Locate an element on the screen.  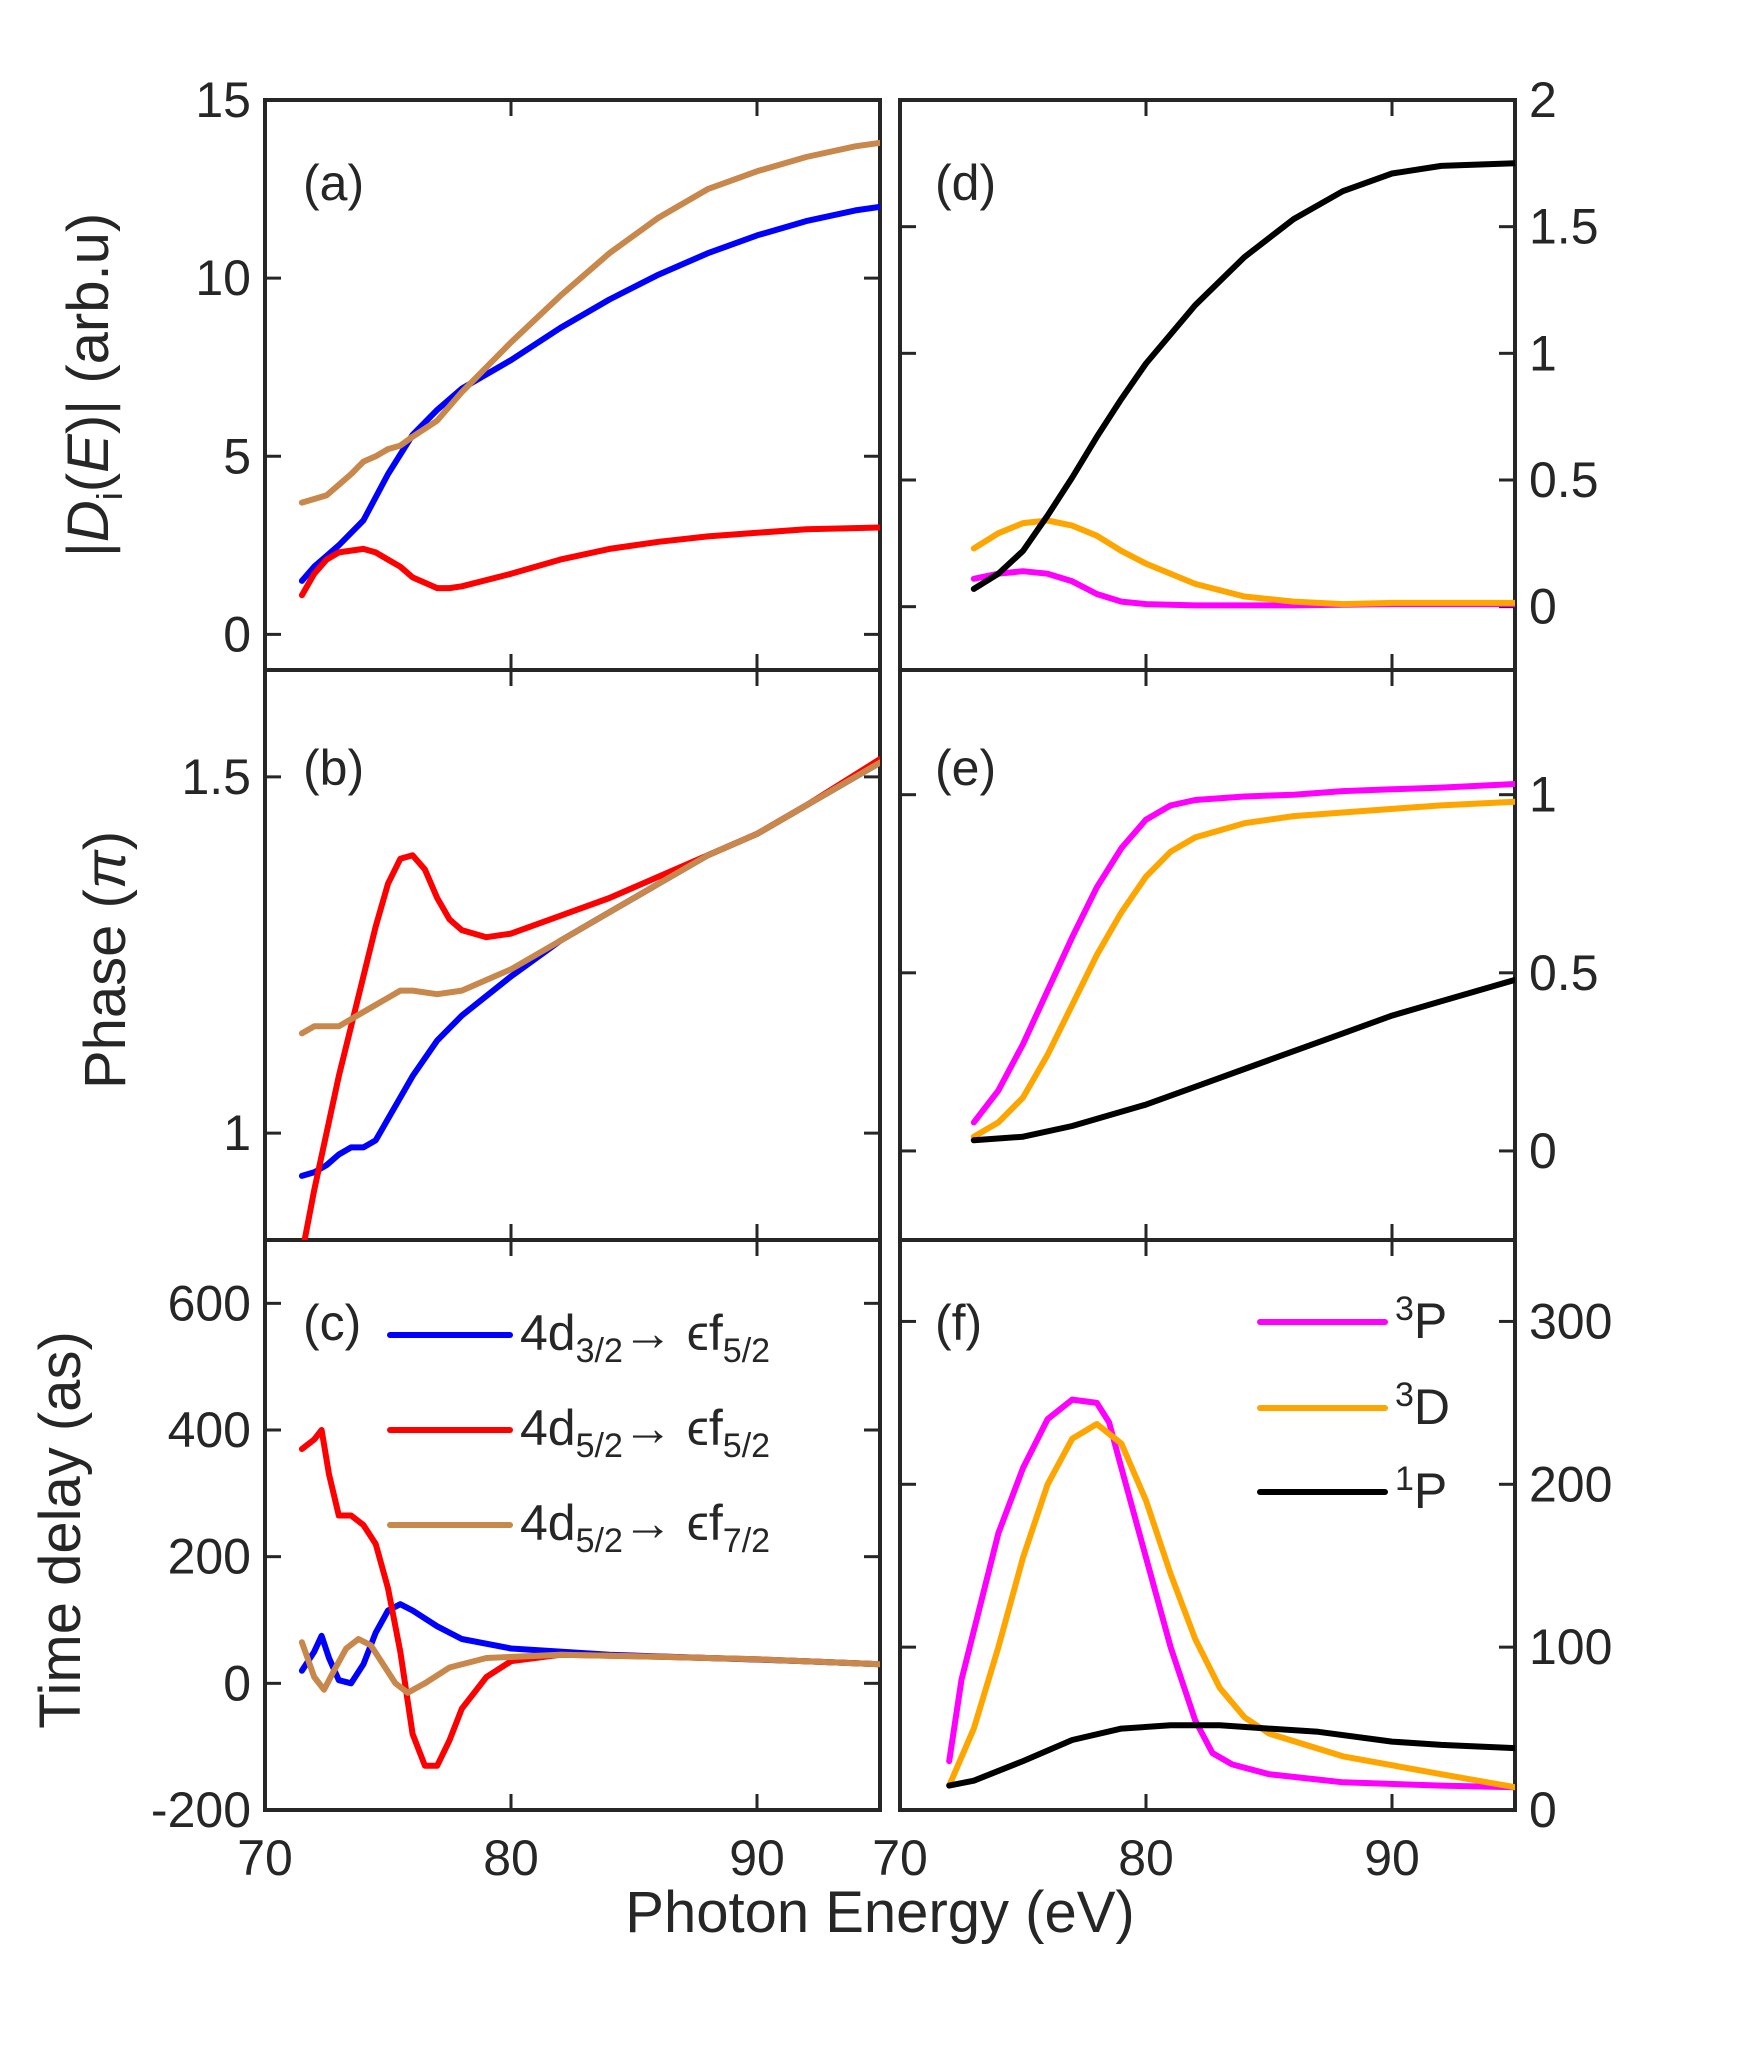
legend-entry-3D: 3D is located at coordinates (1422, 1405).